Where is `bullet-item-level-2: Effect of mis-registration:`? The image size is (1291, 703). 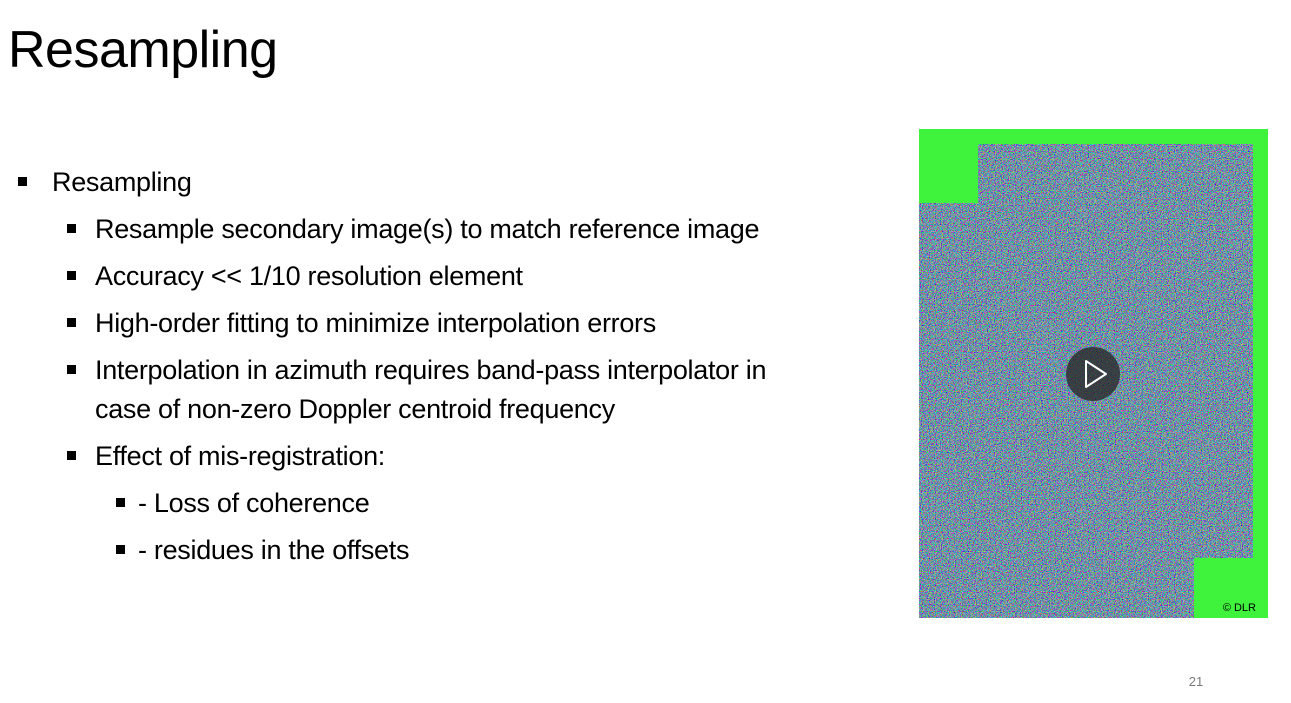
bullet-item-level-2: Effect of mis-registration: is located at coordinates (450, 456).